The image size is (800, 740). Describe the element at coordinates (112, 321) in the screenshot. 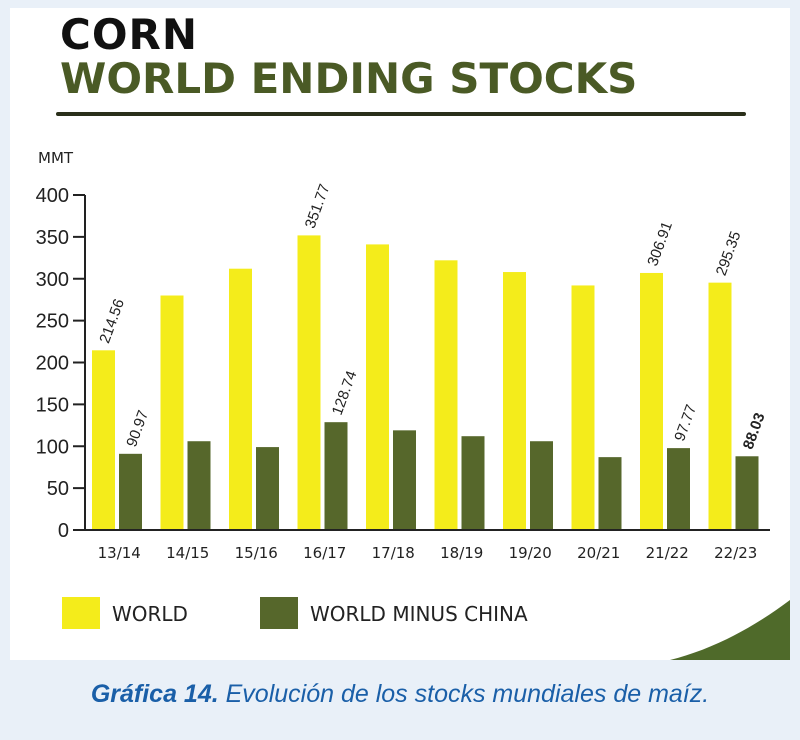

I see `data-label-world: 214.56` at that location.